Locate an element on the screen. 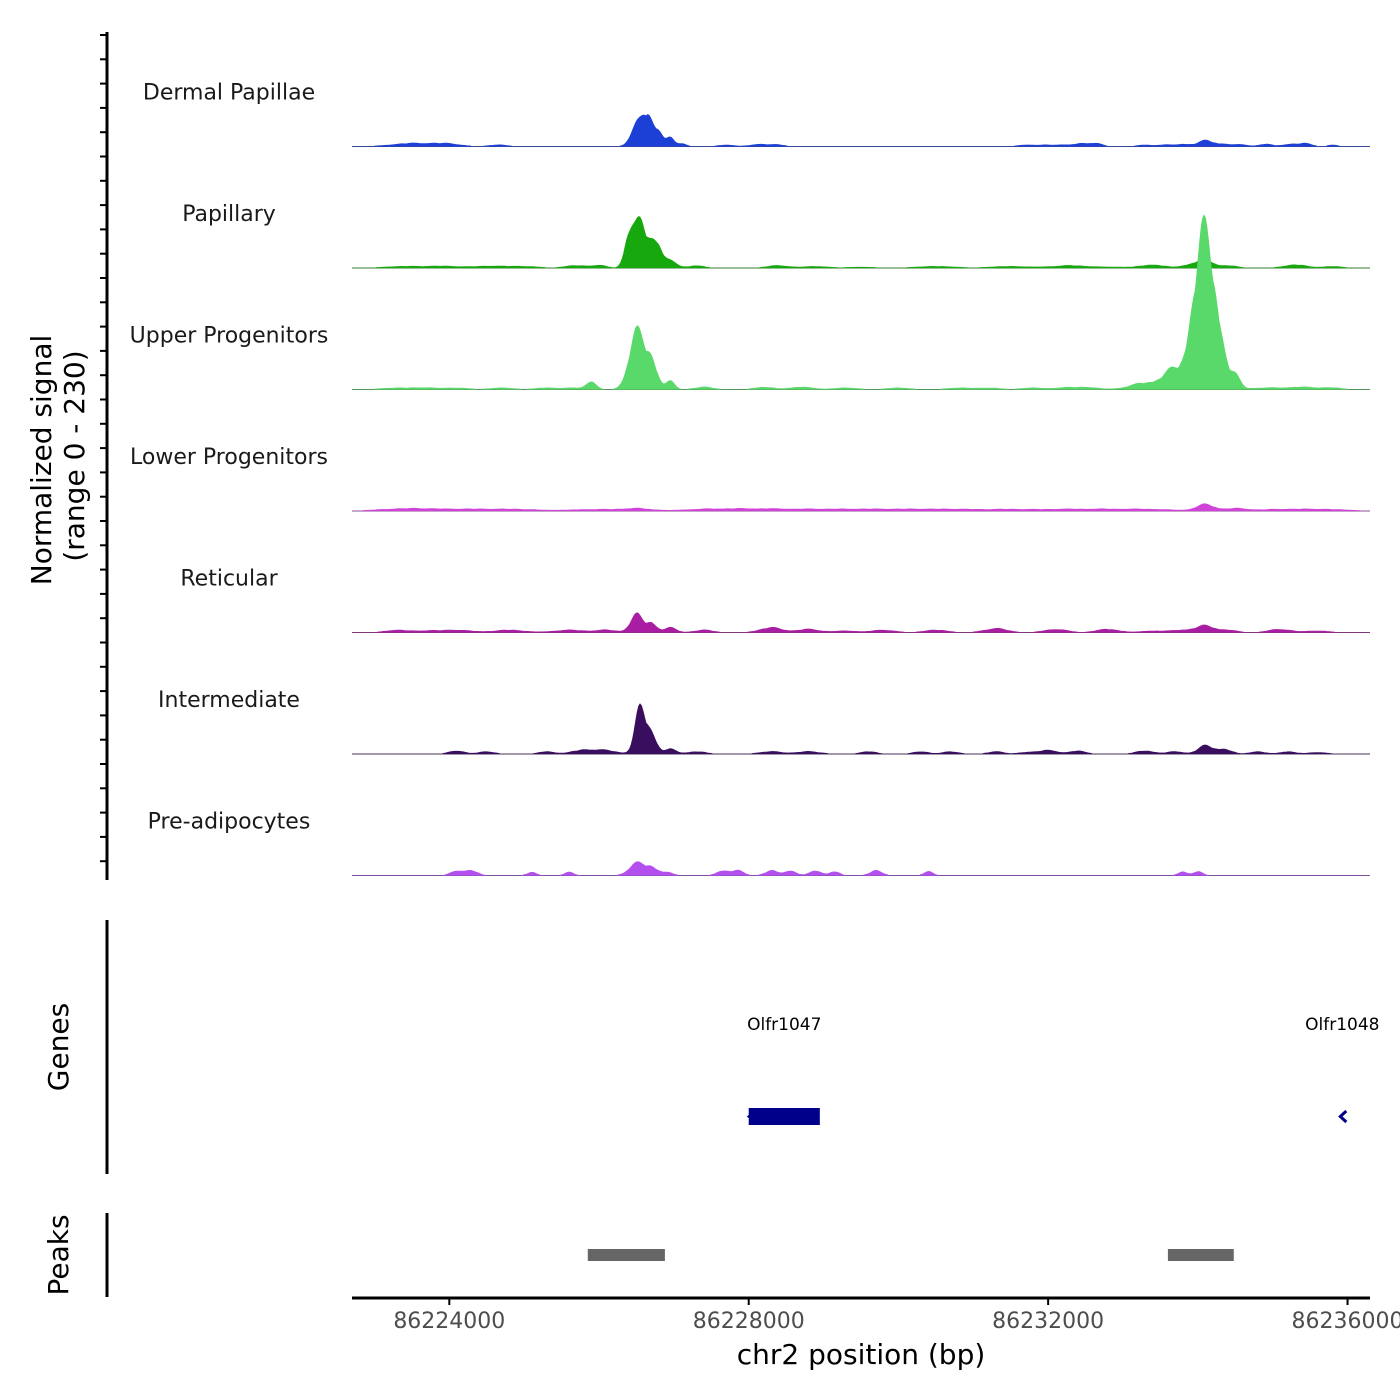 The image size is (1400, 1400). y-axis-title: Normalized signal is located at coordinates (41, 460).